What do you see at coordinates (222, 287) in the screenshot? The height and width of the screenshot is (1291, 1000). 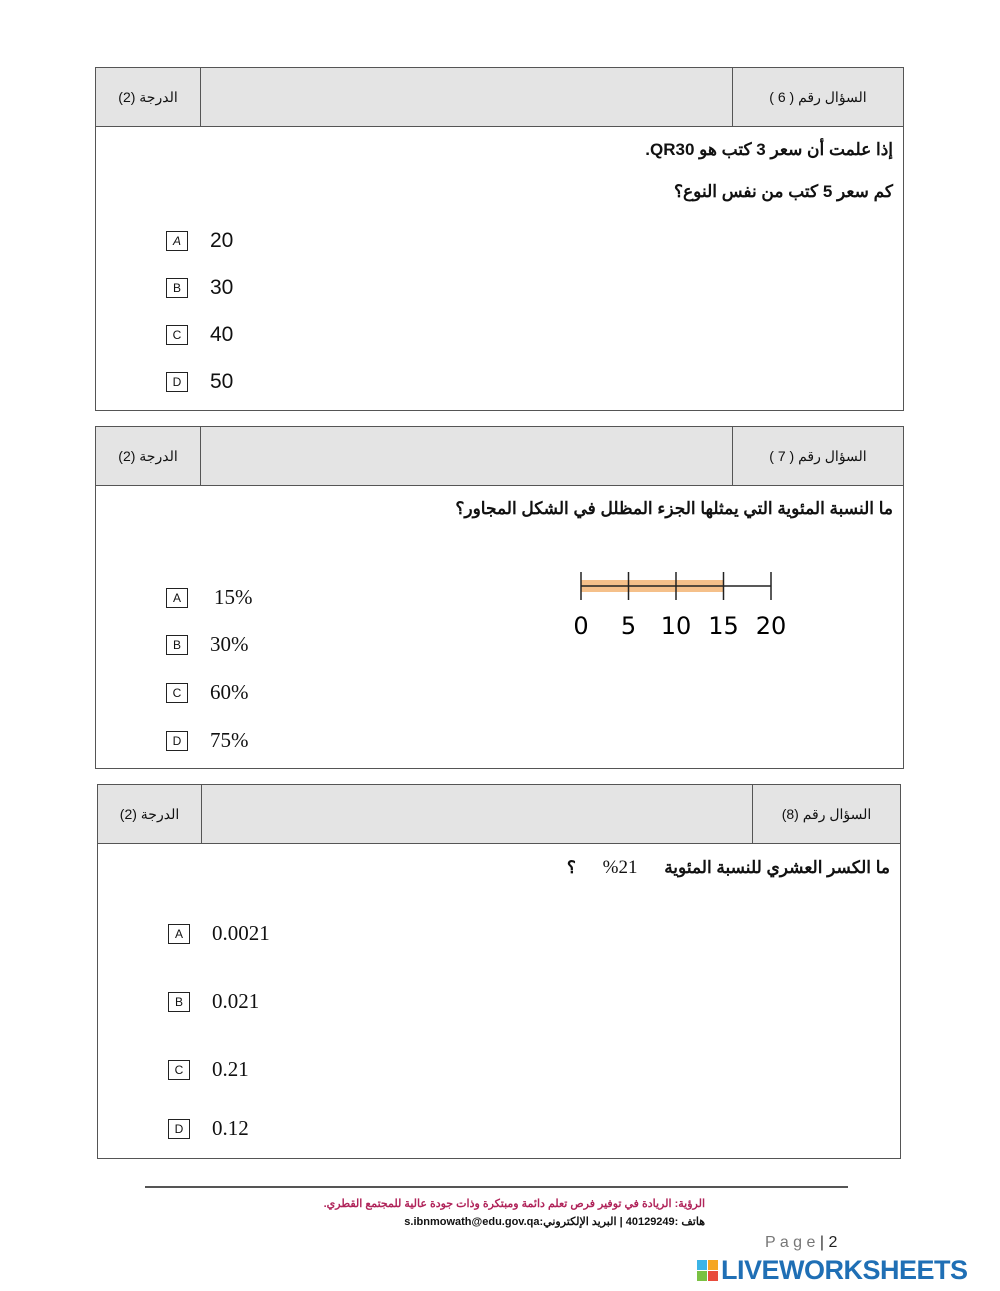 I see `option-value: 30` at bounding box center [222, 287].